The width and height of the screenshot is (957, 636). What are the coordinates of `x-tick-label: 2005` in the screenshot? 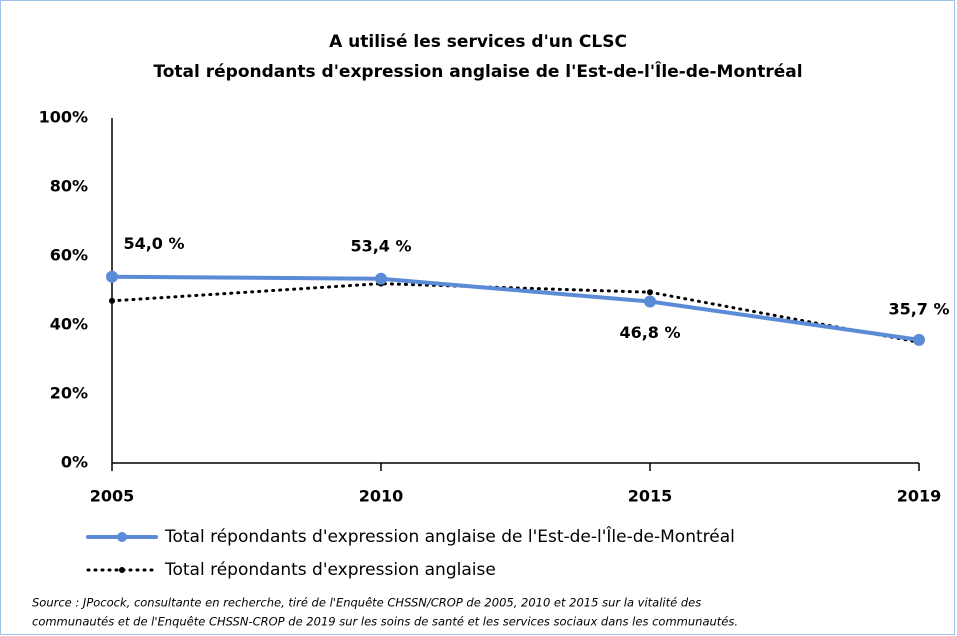 It's located at (112, 496).